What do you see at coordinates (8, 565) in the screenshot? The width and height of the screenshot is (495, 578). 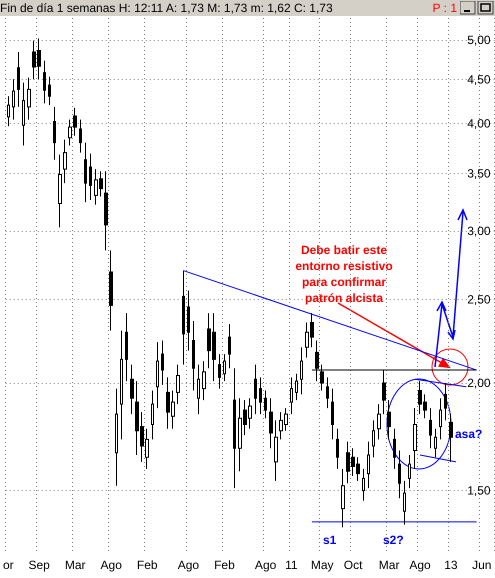 I see `x-tick-label: or` at bounding box center [8, 565].